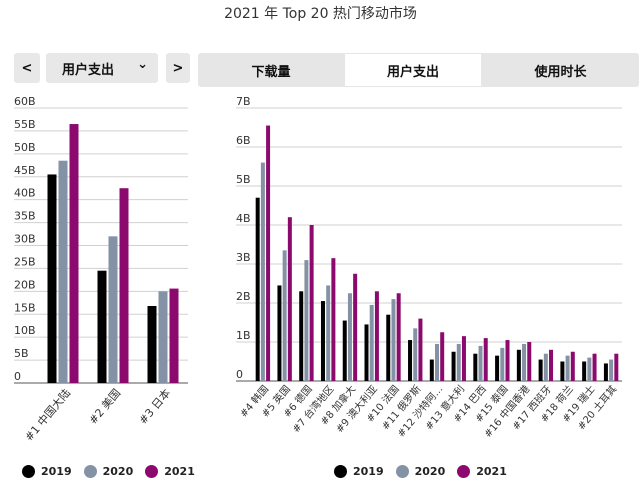  I want to click on chevron-left-icon: <, so click(27, 68).